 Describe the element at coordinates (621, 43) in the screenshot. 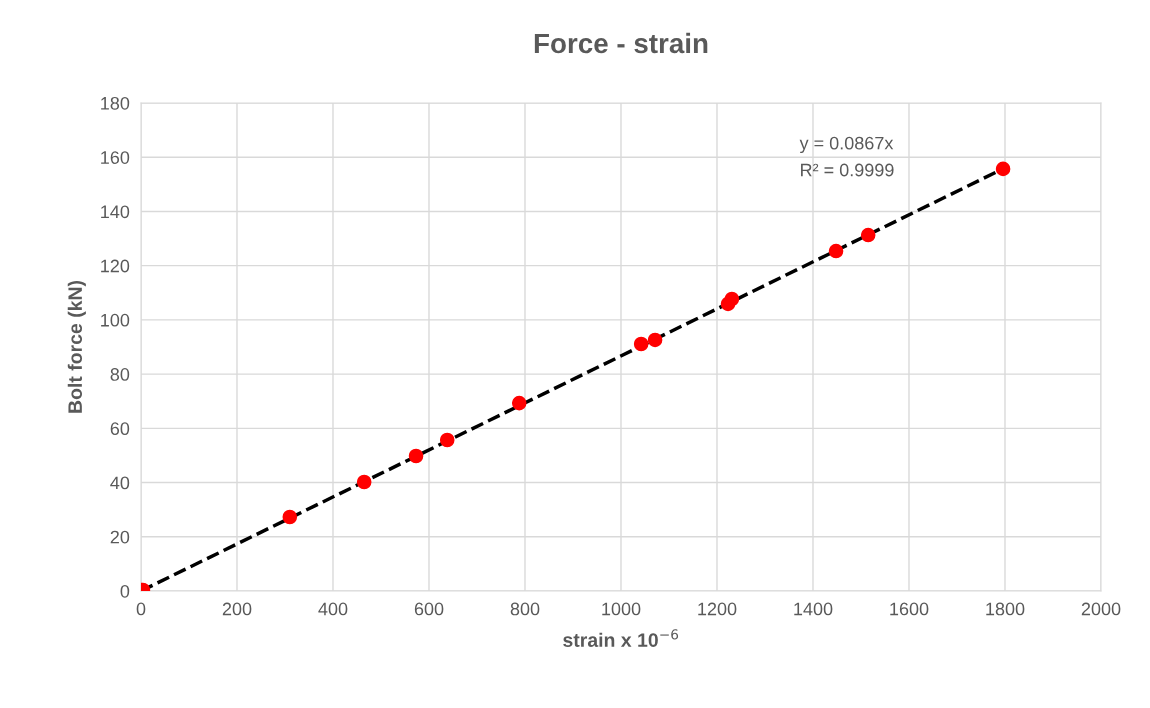

I see `chart-title: Force - strain` at that location.